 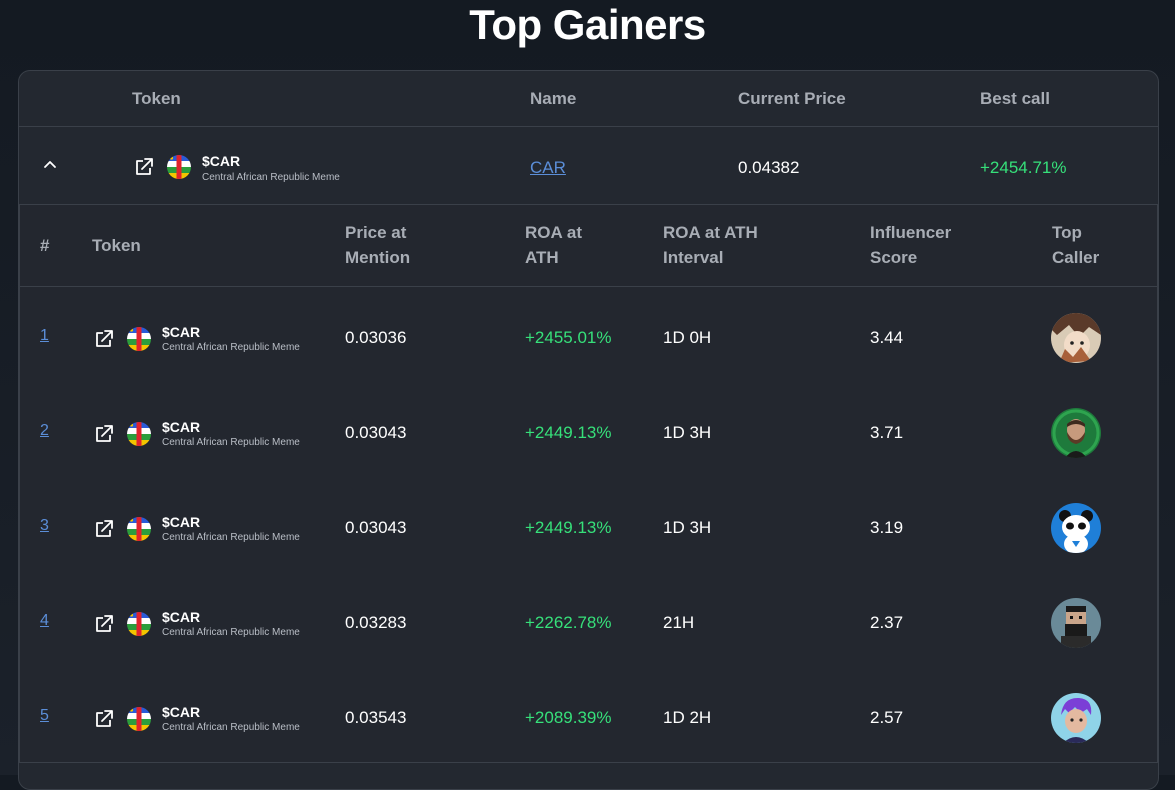 I want to click on rank-link: 1, so click(x=44, y=335).